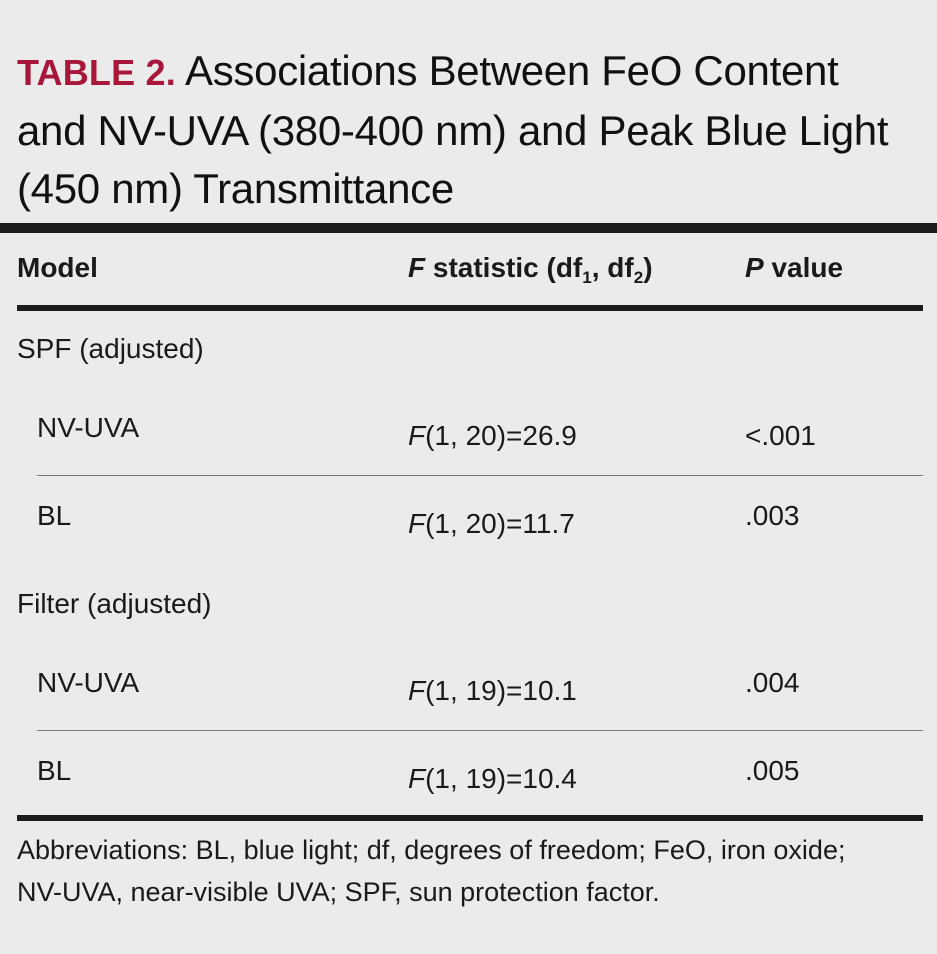  What do you see at coordinates (470, 818) in the screenshot?
I see `bottom-rule` at bounding box center [470, 818].